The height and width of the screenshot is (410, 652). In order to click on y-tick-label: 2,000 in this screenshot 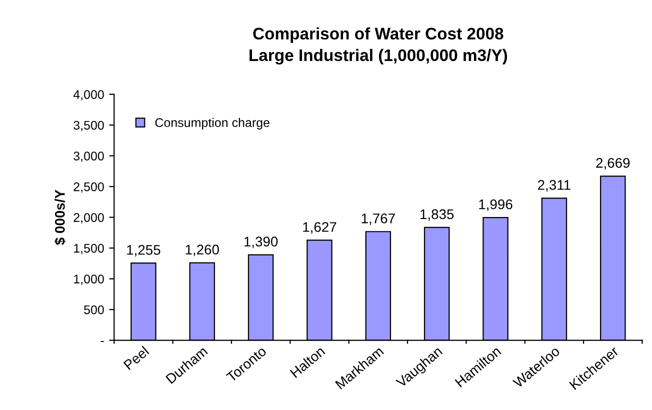, I will do `click(89, 218)`.